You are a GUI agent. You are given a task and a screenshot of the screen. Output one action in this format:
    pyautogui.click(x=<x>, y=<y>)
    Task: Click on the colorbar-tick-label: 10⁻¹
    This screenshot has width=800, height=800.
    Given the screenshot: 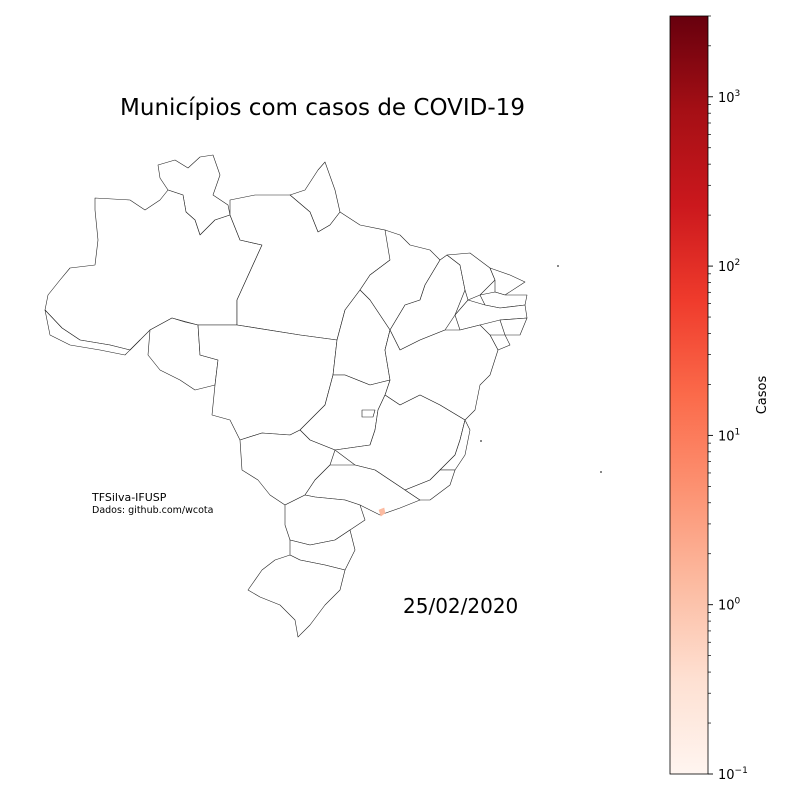 What is the action you would take?
    pyautogui.click(x=733, y=774)
    